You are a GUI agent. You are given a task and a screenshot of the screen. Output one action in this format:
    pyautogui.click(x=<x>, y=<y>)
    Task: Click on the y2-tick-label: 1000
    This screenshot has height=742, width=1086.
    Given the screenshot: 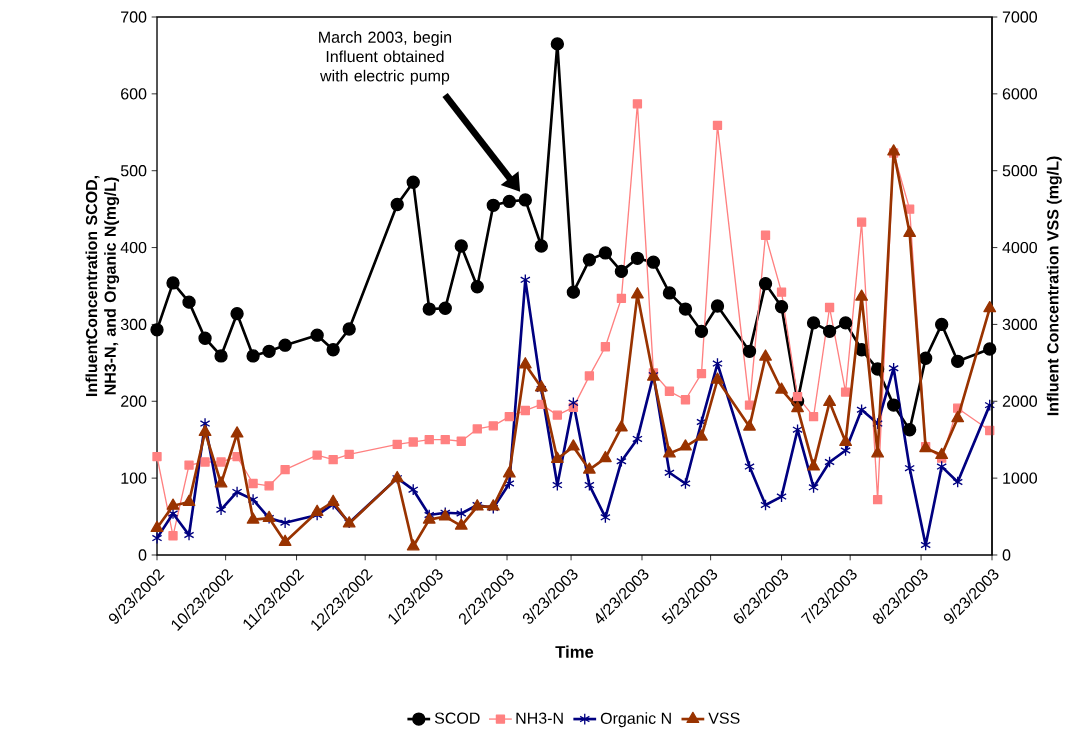 What is the action you would take?
    pyautogui.click(x=1020, y=478)
    